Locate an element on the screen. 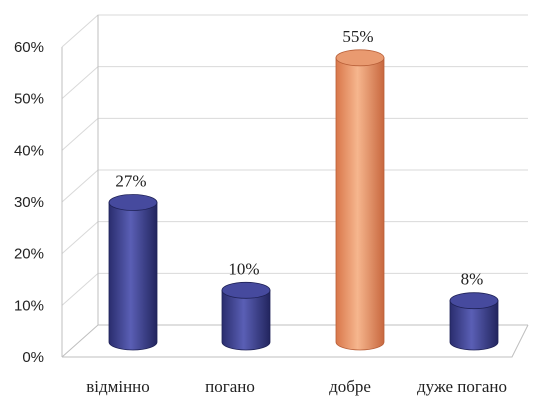 This screenshot has width=542, height=399. y-axis-ticks: 0% 10% 20% 30% 40% 50% 60% is located at coordinates (29, 202).